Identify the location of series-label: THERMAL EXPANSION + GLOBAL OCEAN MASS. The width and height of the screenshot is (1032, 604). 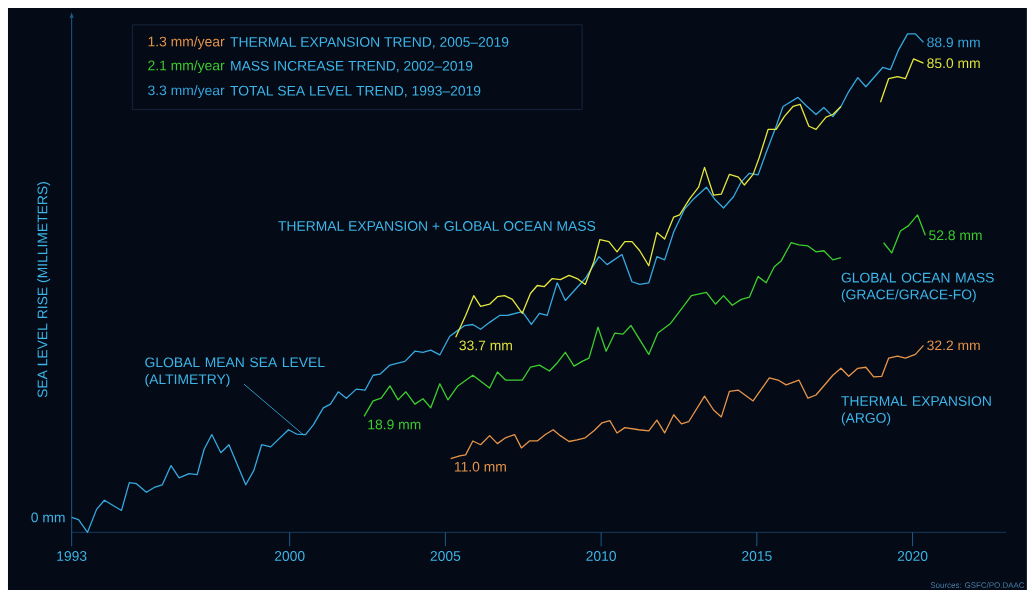
(437, 226).